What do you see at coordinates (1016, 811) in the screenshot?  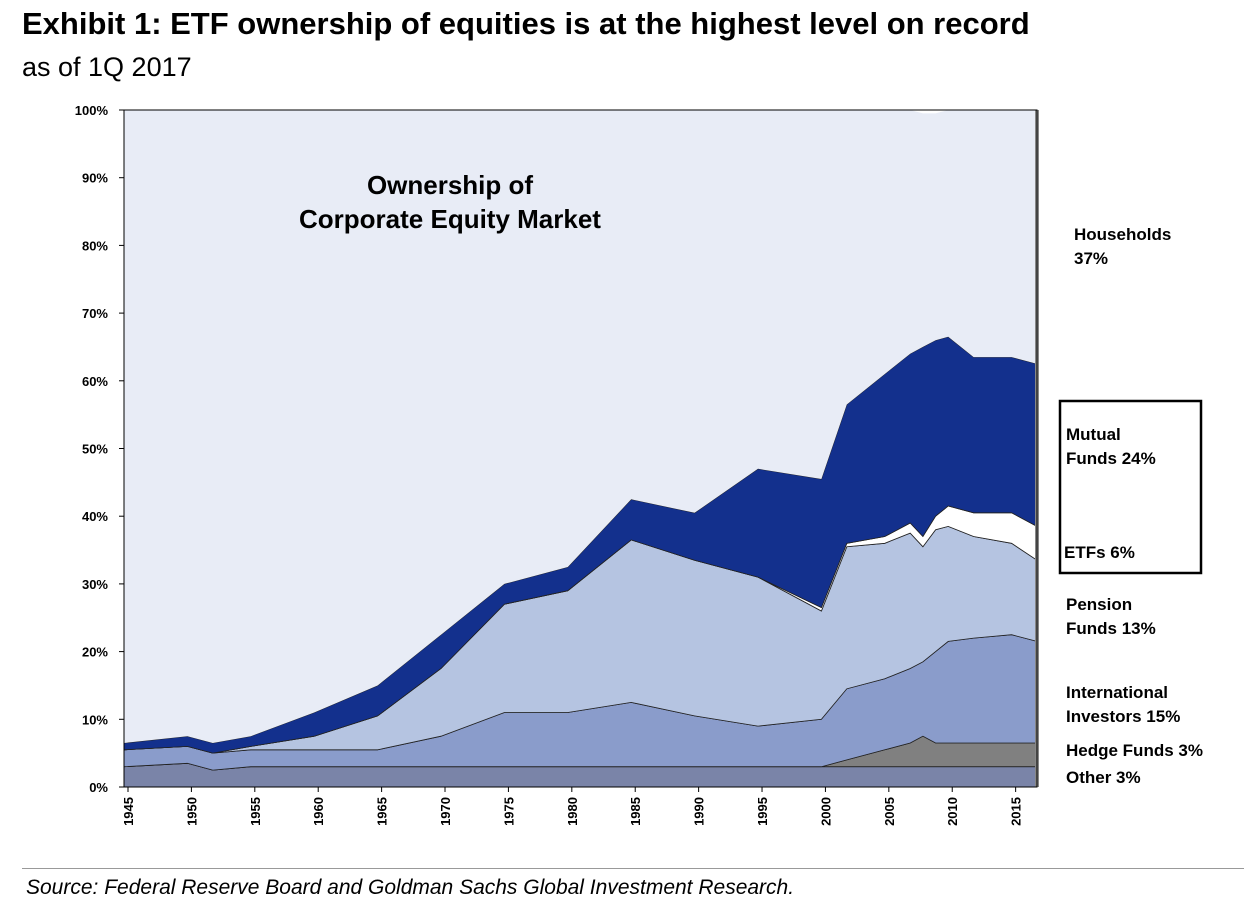 I see `x-tick-label: 2015` at bounding box center [1016, 811].